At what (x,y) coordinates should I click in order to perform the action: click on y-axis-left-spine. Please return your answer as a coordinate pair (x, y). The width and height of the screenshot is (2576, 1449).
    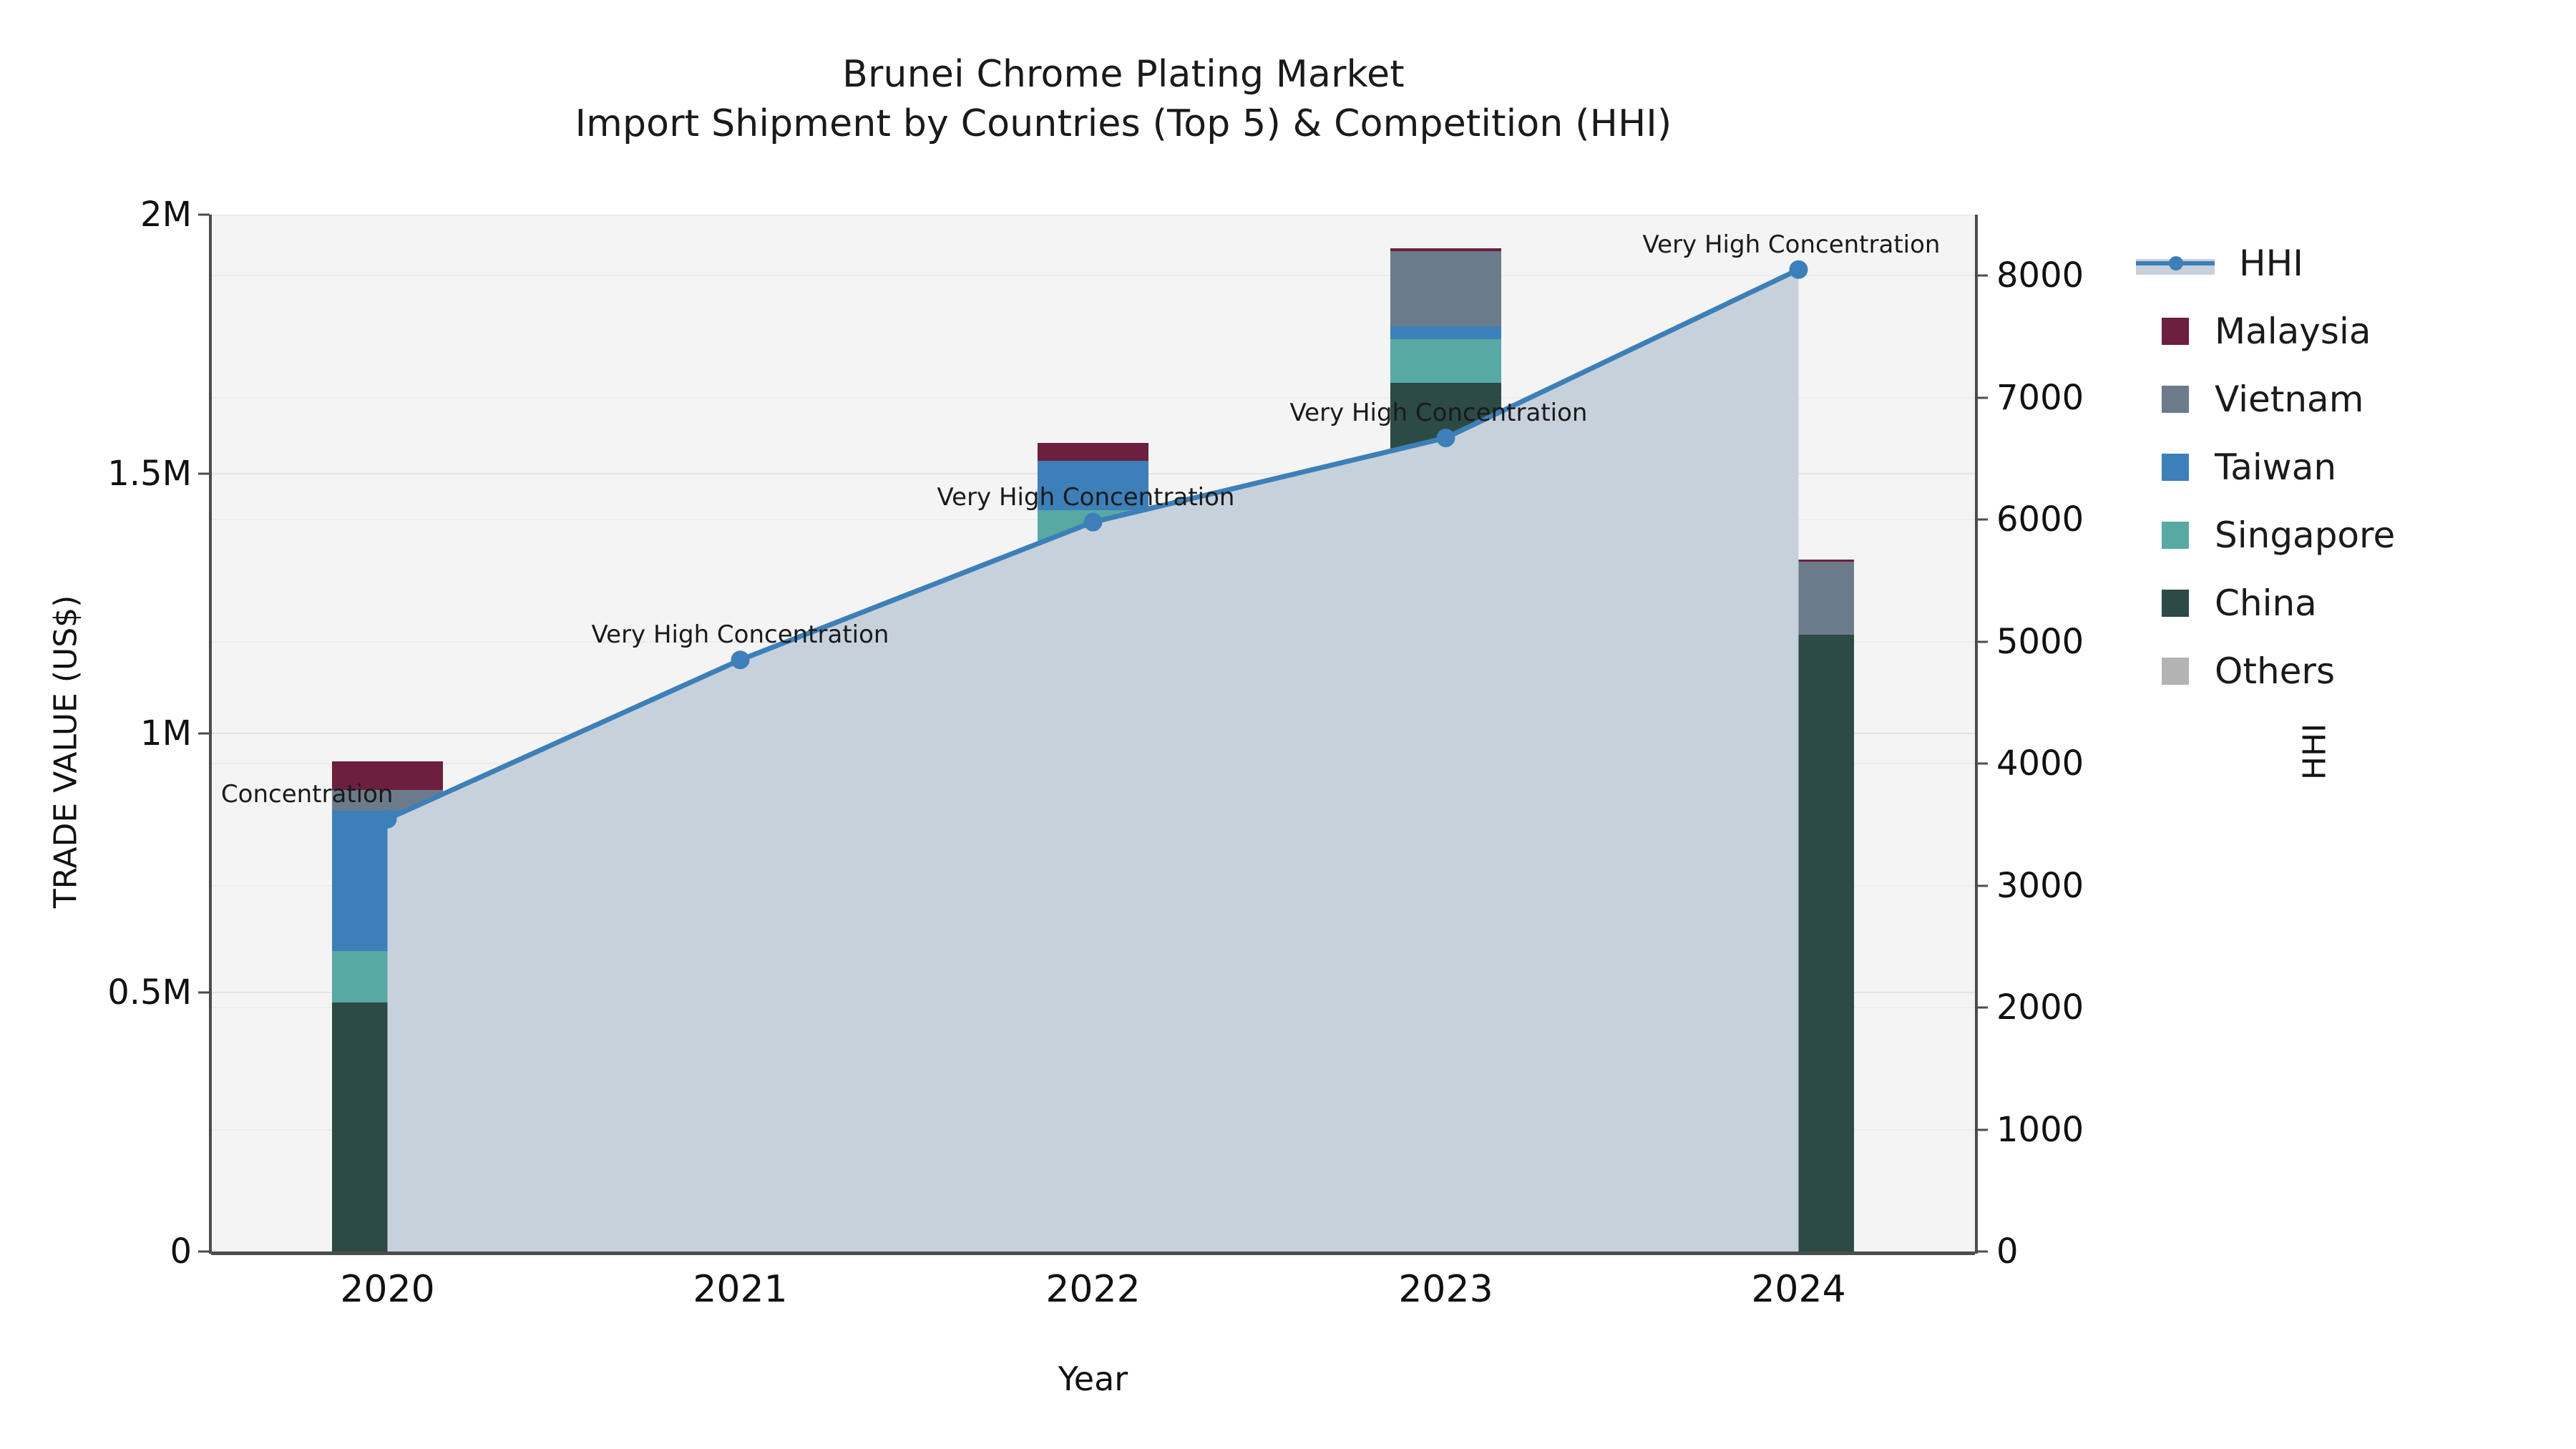
    Looking at the image, I should click on (210, 735).